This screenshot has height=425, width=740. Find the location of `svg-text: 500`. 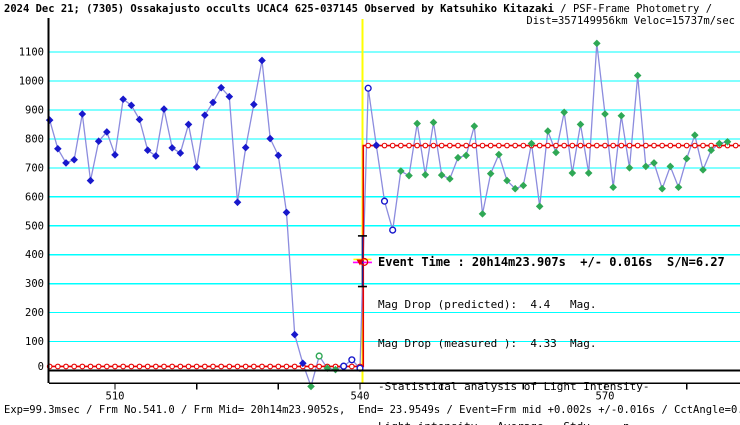

svg-text: 500 is located at coordinates (34, 226).